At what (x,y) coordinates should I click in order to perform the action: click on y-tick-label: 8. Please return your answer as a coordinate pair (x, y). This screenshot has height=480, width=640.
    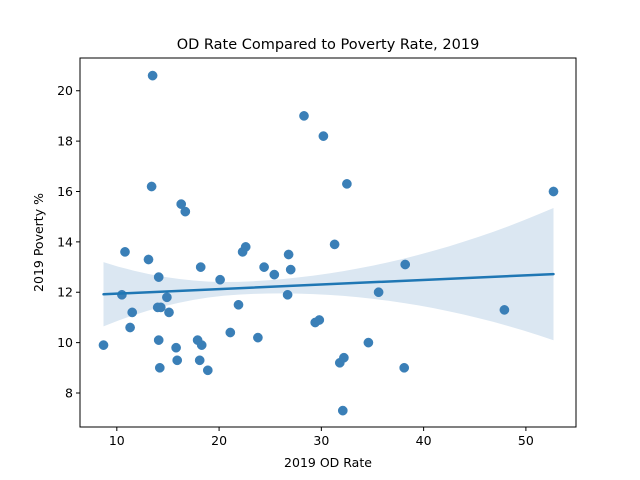
    Looking at the image, I should click on (69, 392).